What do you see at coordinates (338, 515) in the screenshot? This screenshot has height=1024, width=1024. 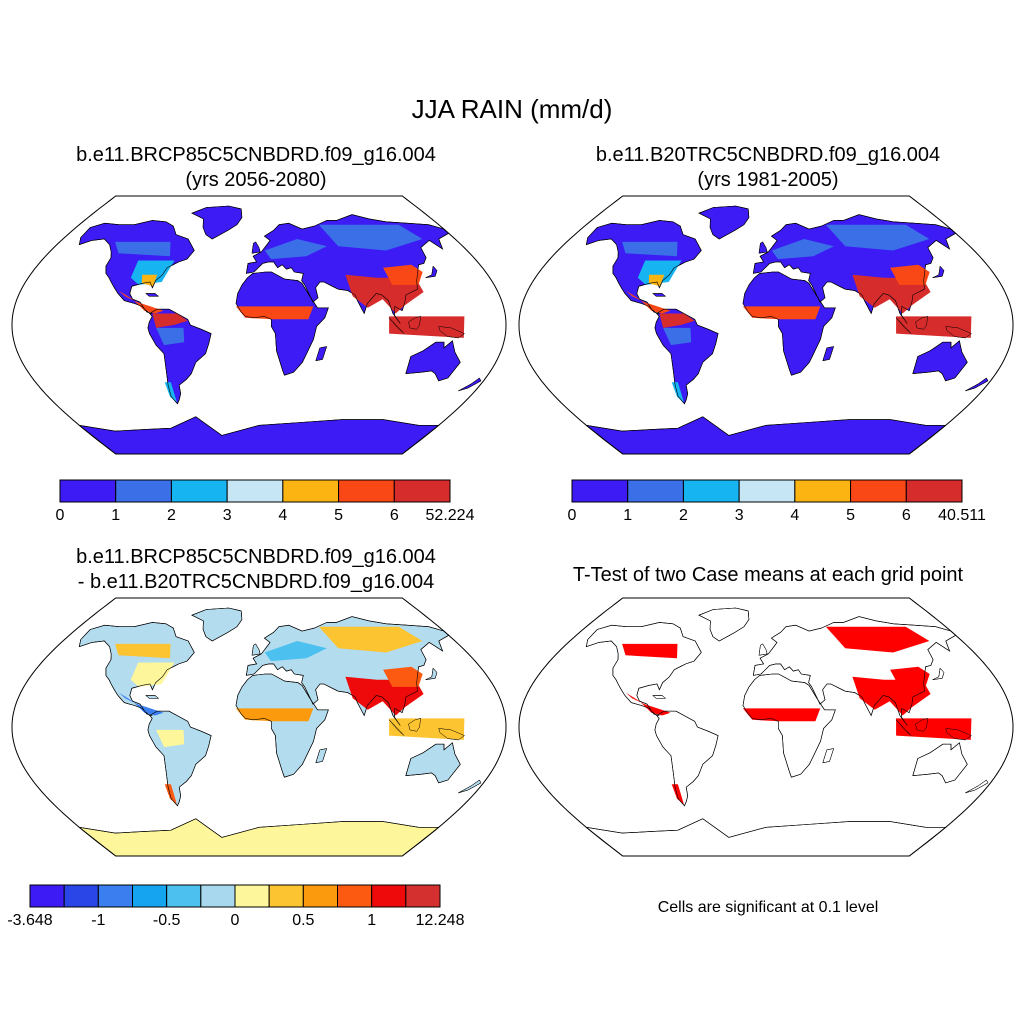 I see `colorbar-1-tick-label: 5` at bounding box center [338, 515].